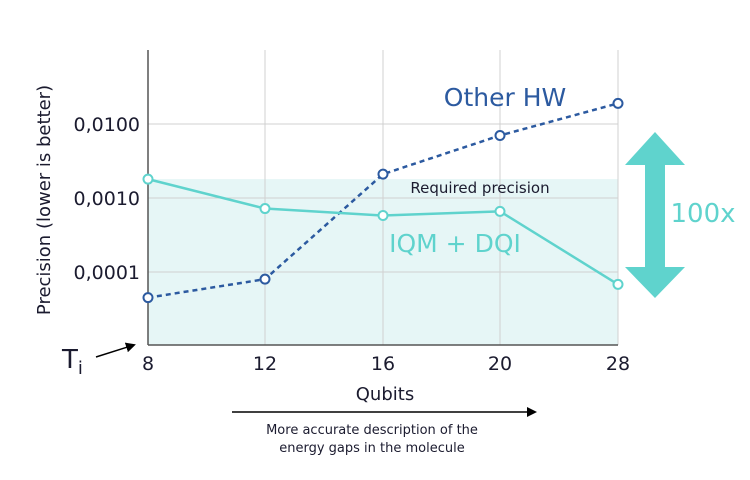 This screenshot has height=480, width=750. Describe the element at coordinates (505, 97) in the screenshot. I see `other-hw-label: Other HW` at that location.